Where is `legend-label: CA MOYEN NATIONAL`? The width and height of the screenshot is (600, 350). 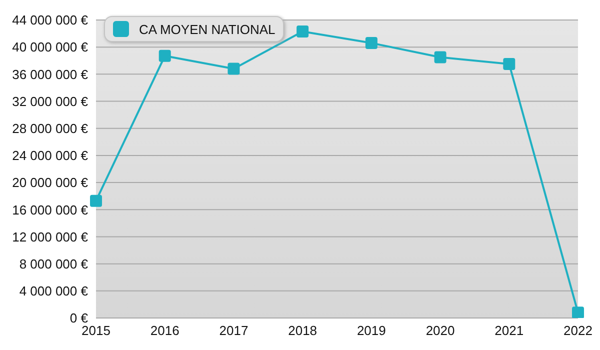
legend-label: CA MOYEN NATIONAL is located at coordinates (207, 29).